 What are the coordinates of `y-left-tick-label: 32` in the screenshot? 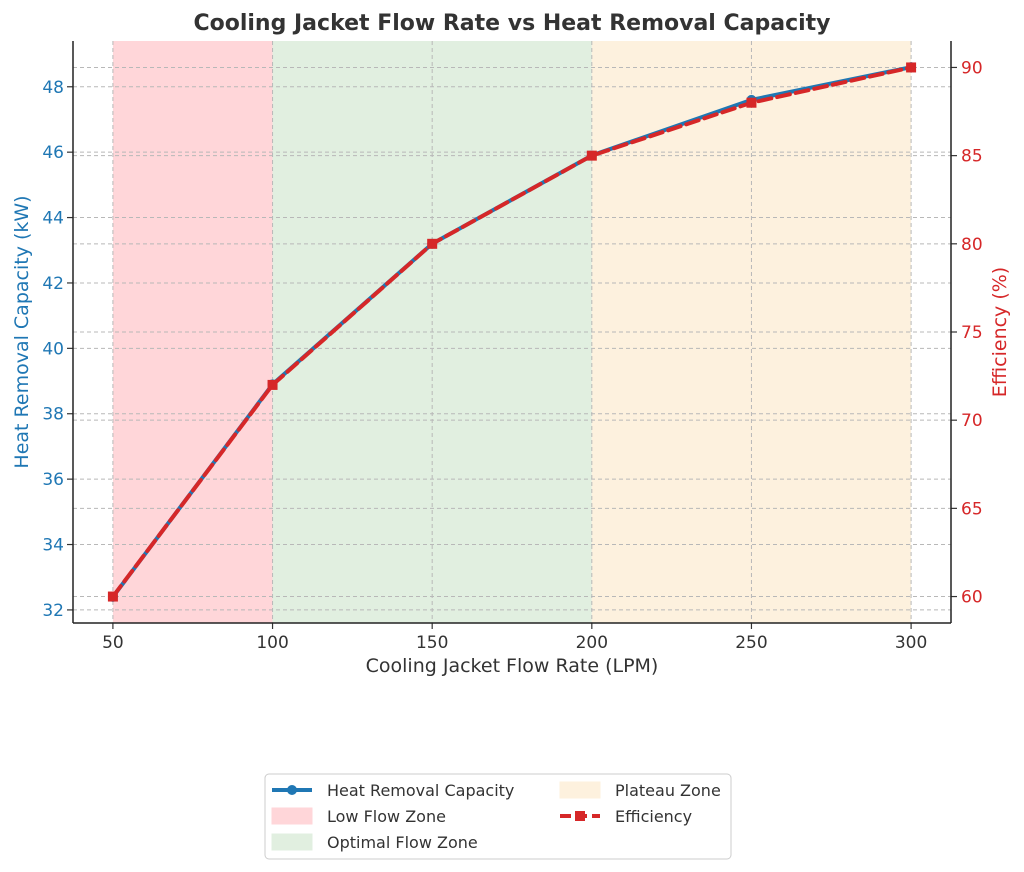 It's located at (53, 611).